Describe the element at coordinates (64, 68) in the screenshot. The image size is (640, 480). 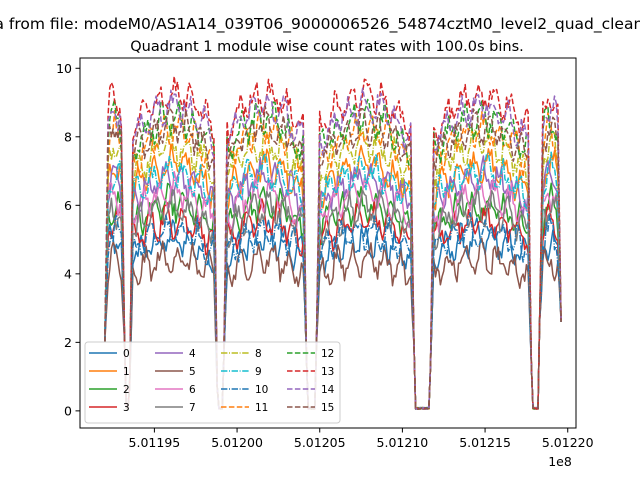
I see `y-tick-label: 10` at that location.